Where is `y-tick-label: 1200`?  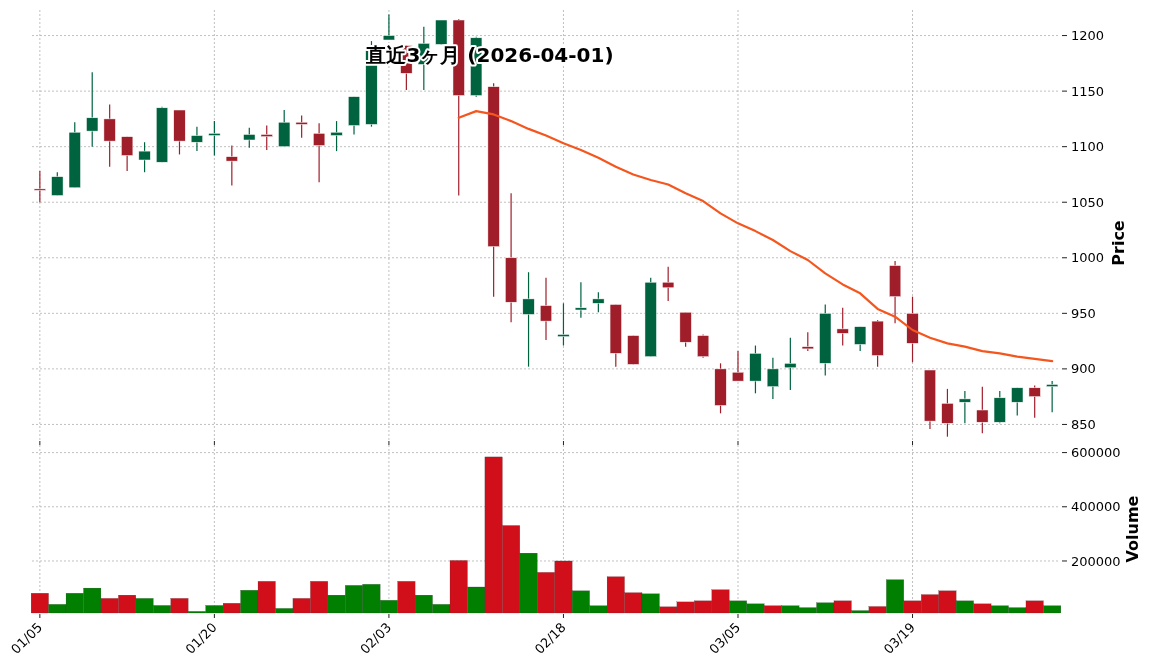 y-tick-label: 1200 is located at coordinates (1088, 36).